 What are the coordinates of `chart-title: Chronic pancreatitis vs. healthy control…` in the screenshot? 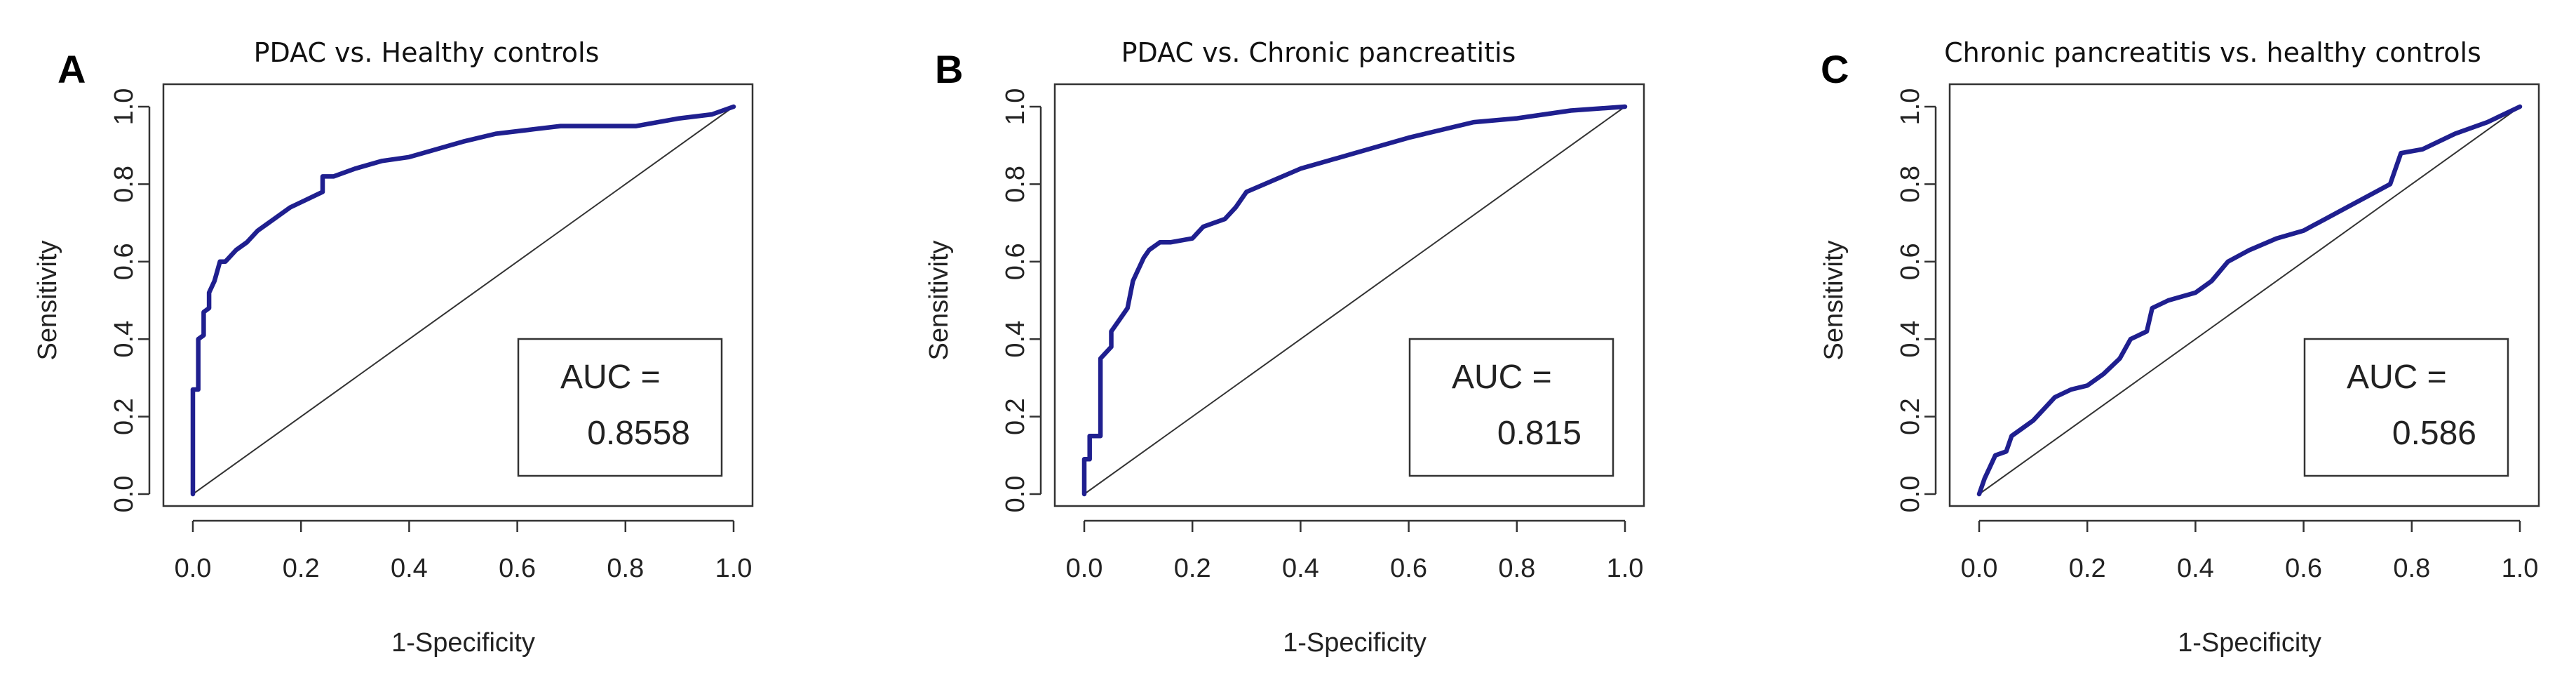 It's located at (2212, 52).